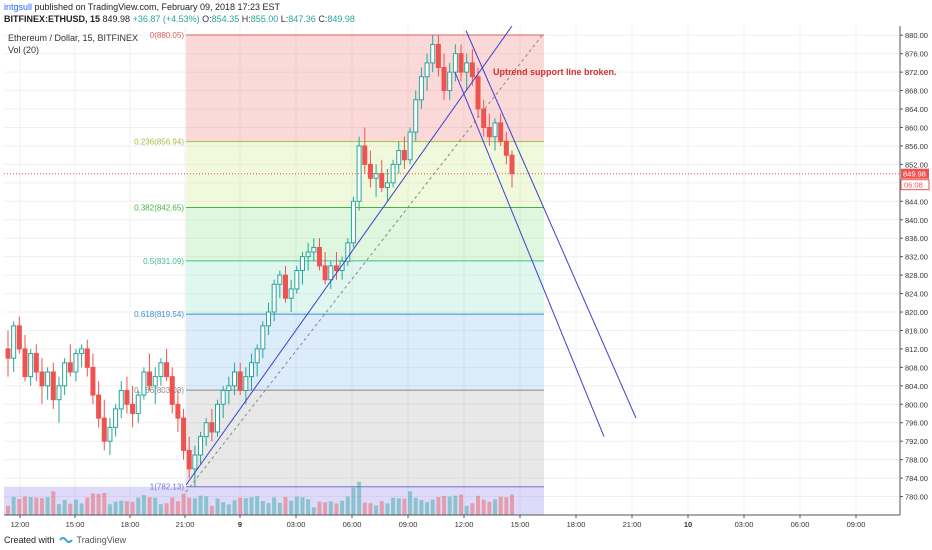 The width and height of the screenshot is (932, 550). What do you see at coordinates (916, 275) in the screenshot?
I see `y-tick-label: 828.00` at bounding box center [916, 275].